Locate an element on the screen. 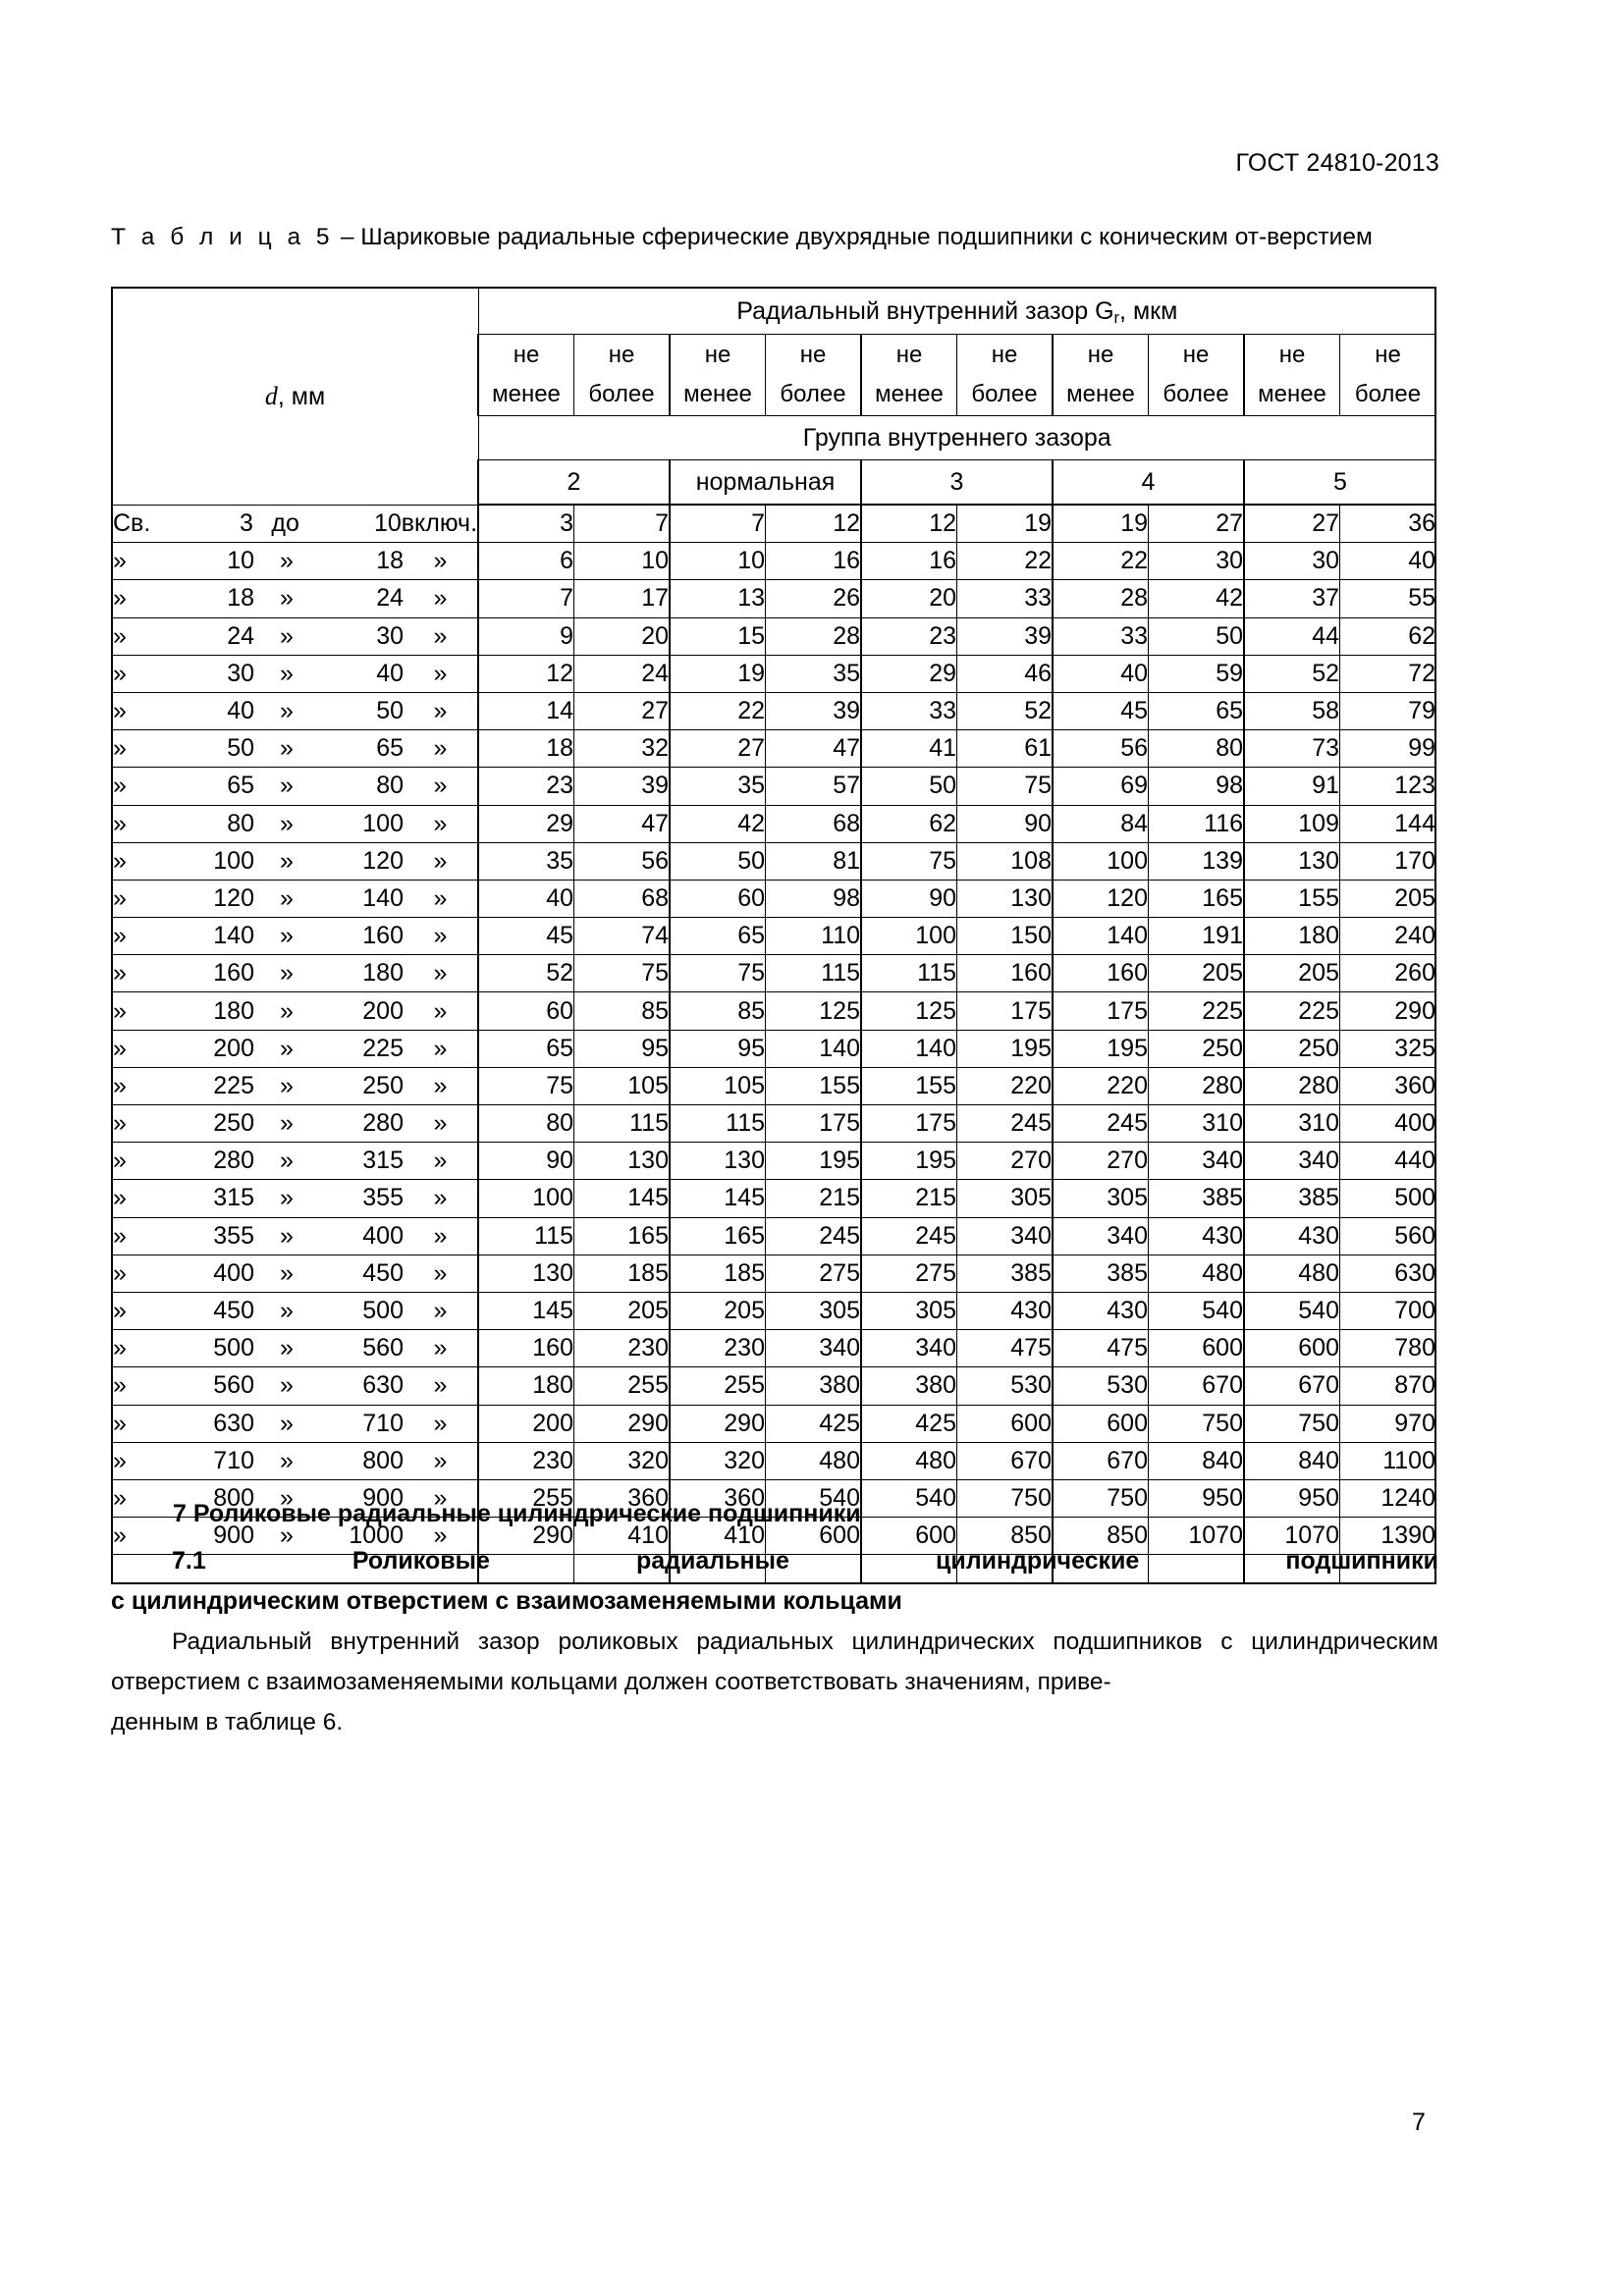 This screenshot has width=1623, height=2296. clearance-value: 60 is located at coordinates (717, 899).